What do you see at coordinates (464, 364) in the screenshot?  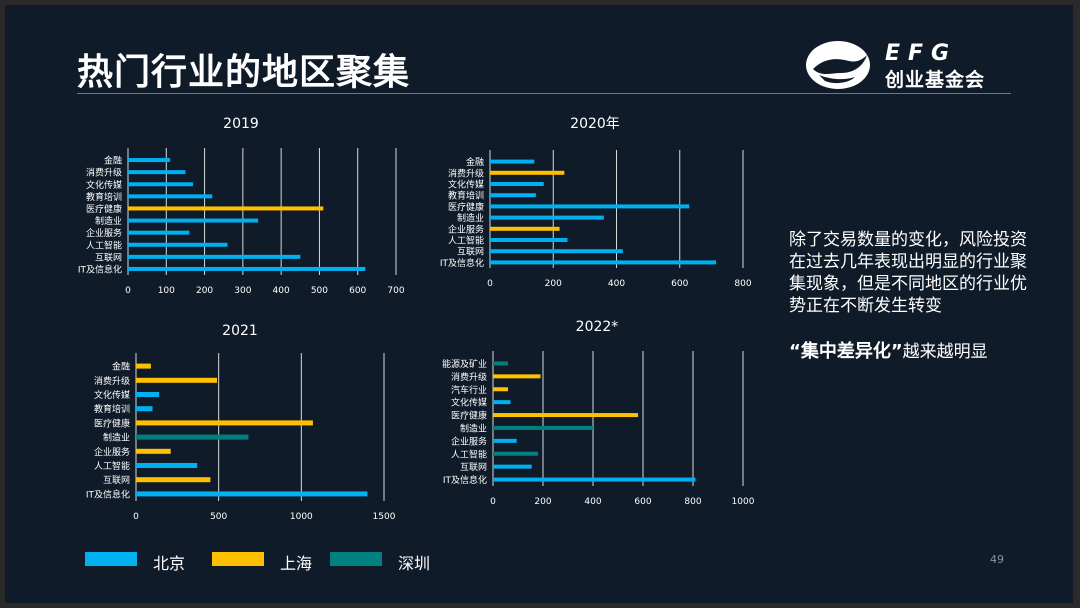 I see `category-label: 能源及矿业` at bounding box center [464, 364].